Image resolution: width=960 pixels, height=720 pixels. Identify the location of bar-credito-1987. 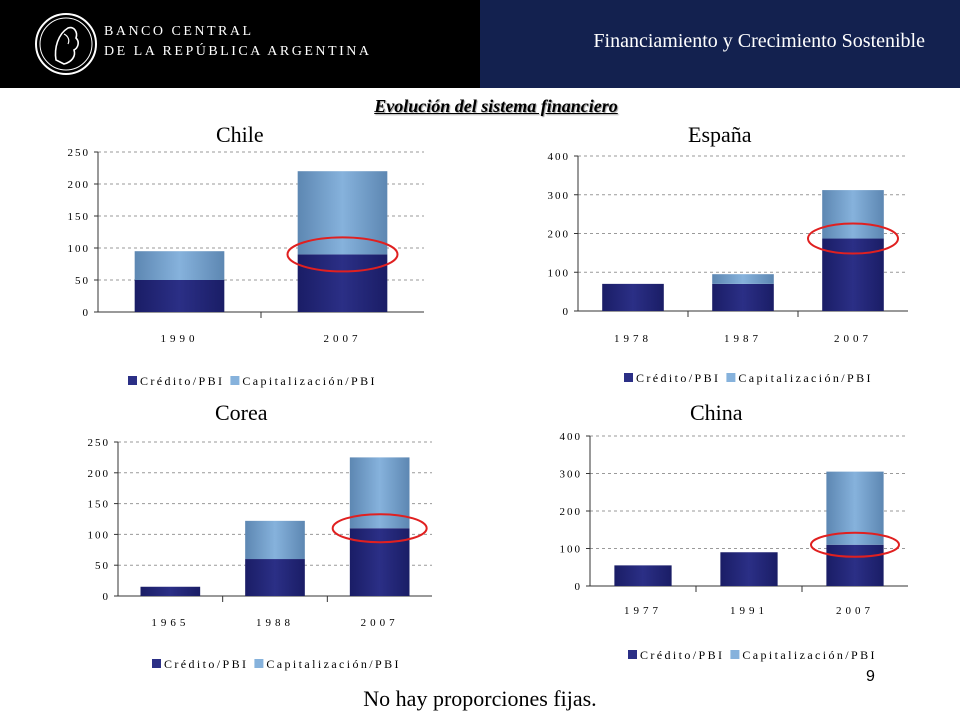
(743, 297).